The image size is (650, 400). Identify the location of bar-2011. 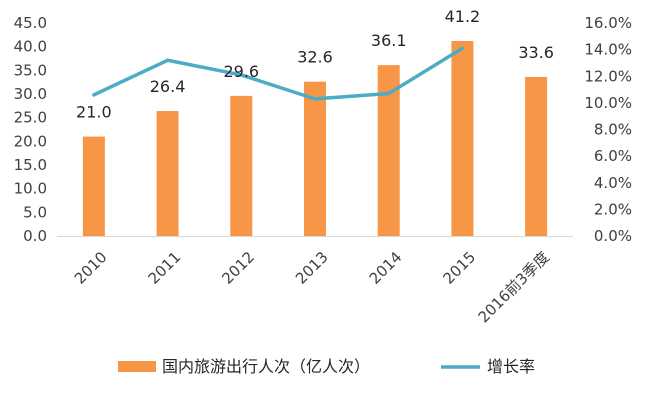
(167, 173).